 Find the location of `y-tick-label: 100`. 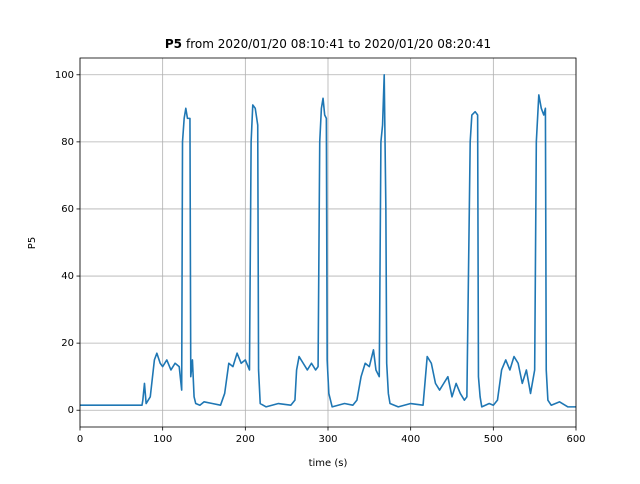

y-tick-label: 100 is located at coordinates (64, 75).